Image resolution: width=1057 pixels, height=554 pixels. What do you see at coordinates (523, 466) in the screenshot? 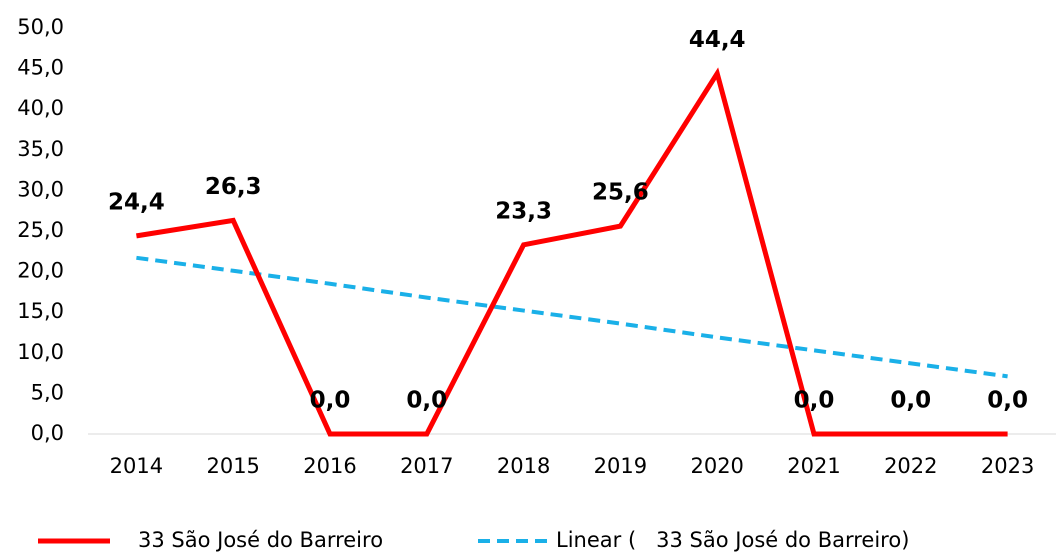
I see `x-tick-label: 2018` at bounding box center [523, 466].